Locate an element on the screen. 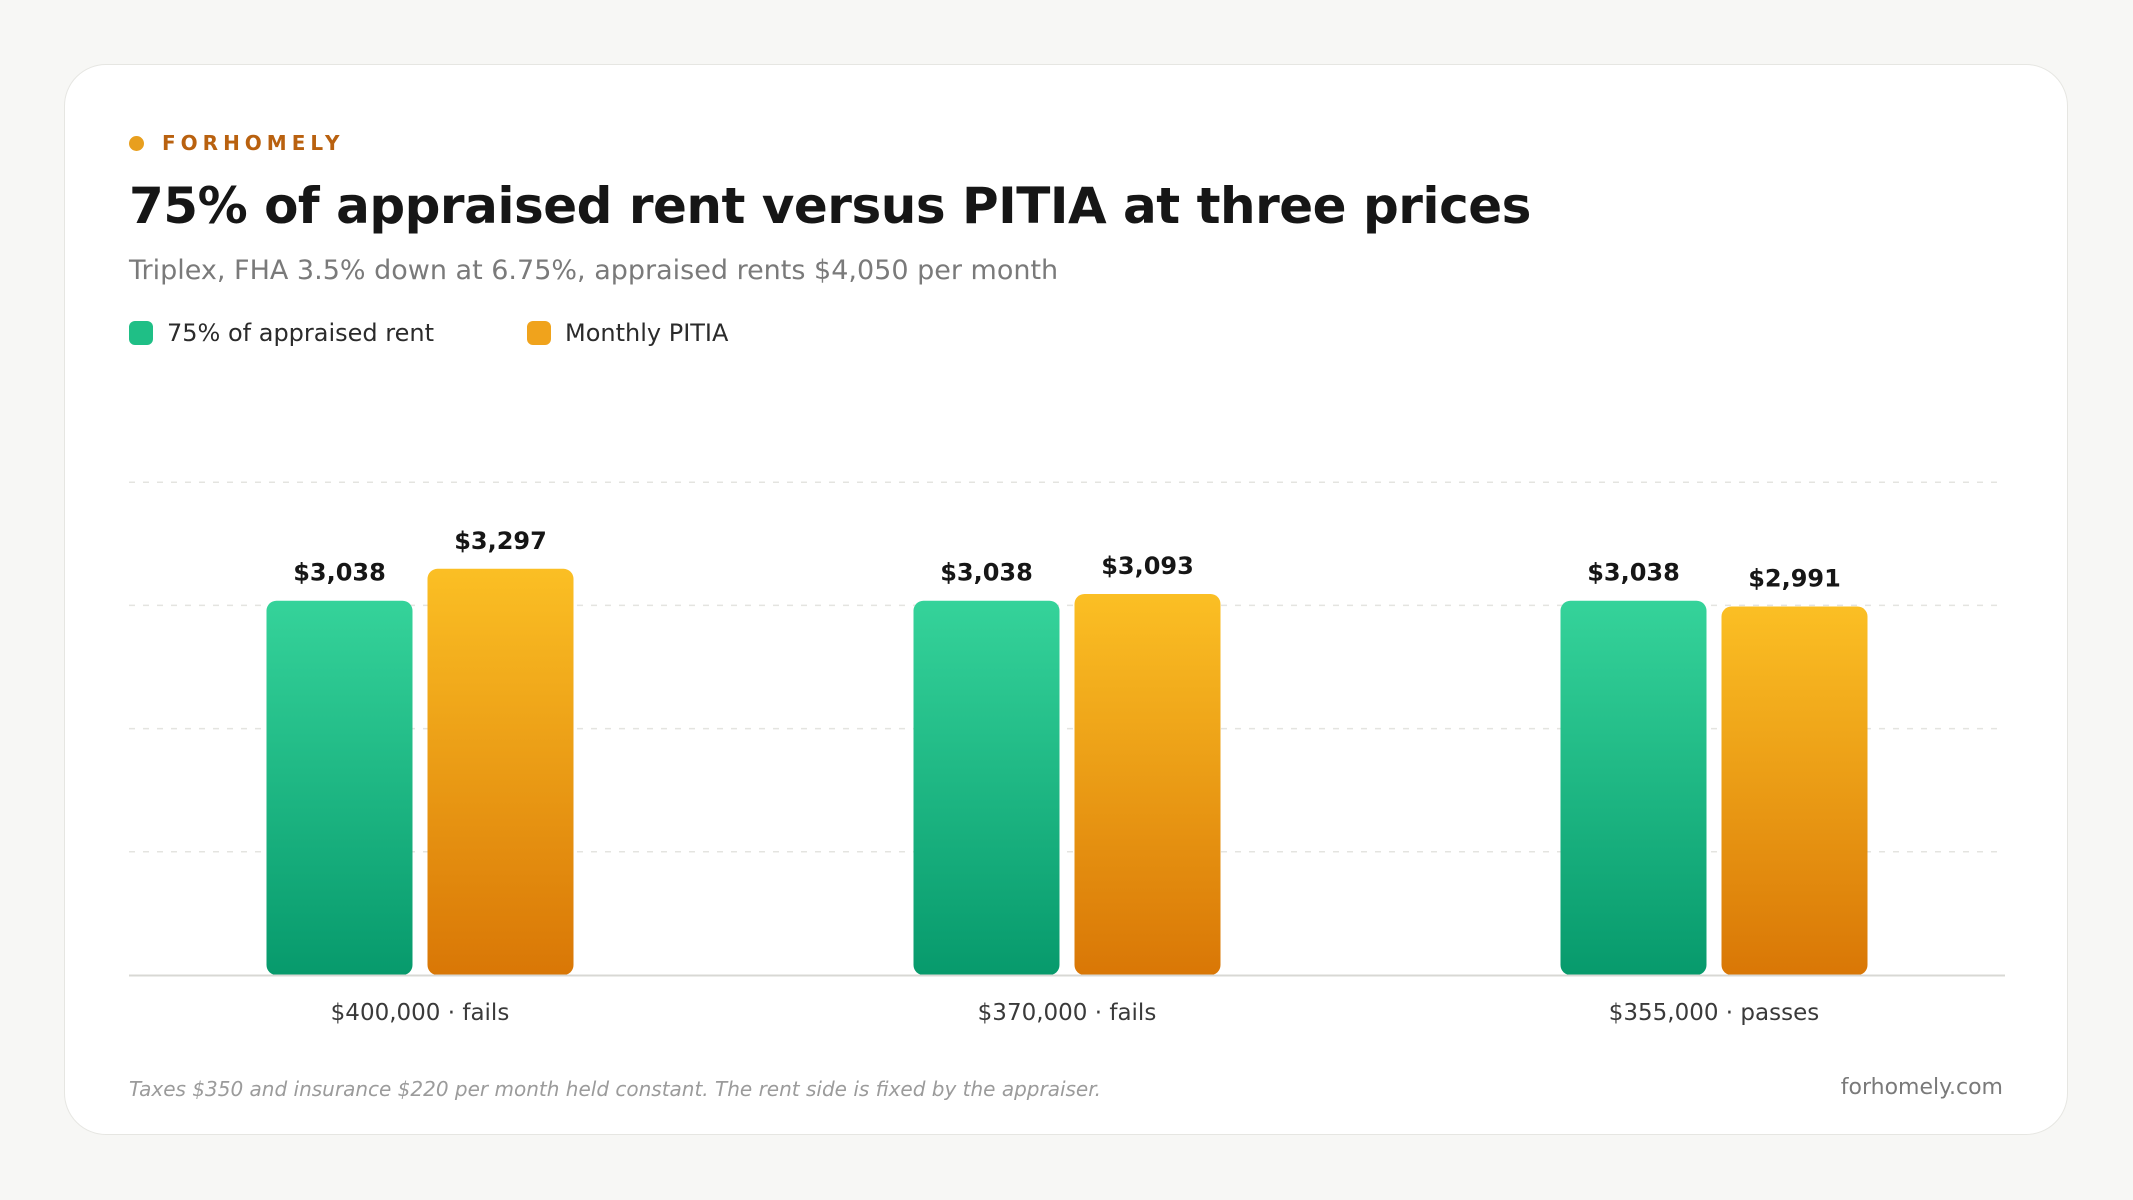 The width and height of the screenshot is (2133, 1200). legend-swatch-pitia is located at coordinates (539, 333).